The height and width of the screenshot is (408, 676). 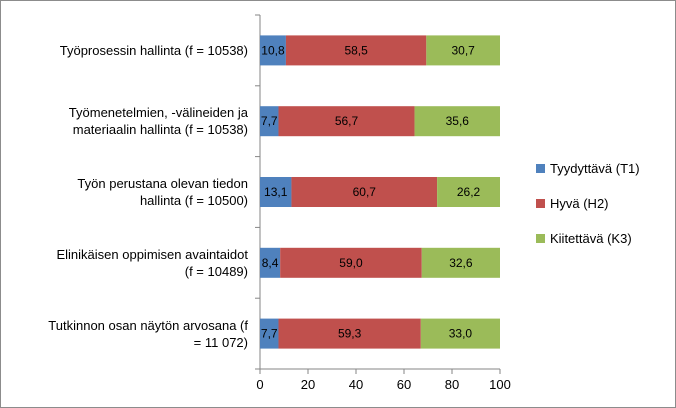 What do you see at coordinates (595, 168) in the screenshot?
I see `legend-label-t1: Tyydyttävä (T1)` at bounding box center [595, 168].